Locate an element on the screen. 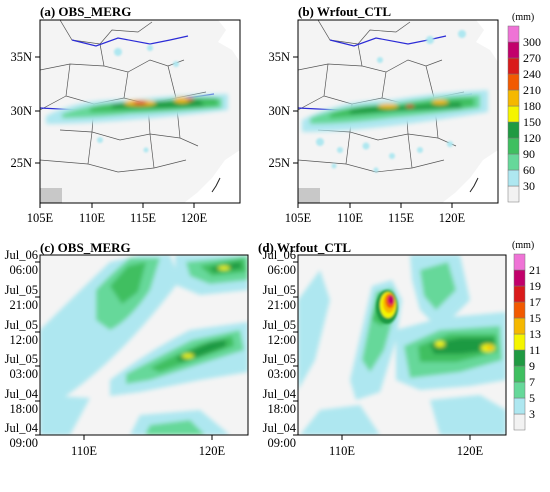 This screenshot has height=492, width=550. panel-d-ytick-date: Jul_06 is located at coordinates (279, 255).